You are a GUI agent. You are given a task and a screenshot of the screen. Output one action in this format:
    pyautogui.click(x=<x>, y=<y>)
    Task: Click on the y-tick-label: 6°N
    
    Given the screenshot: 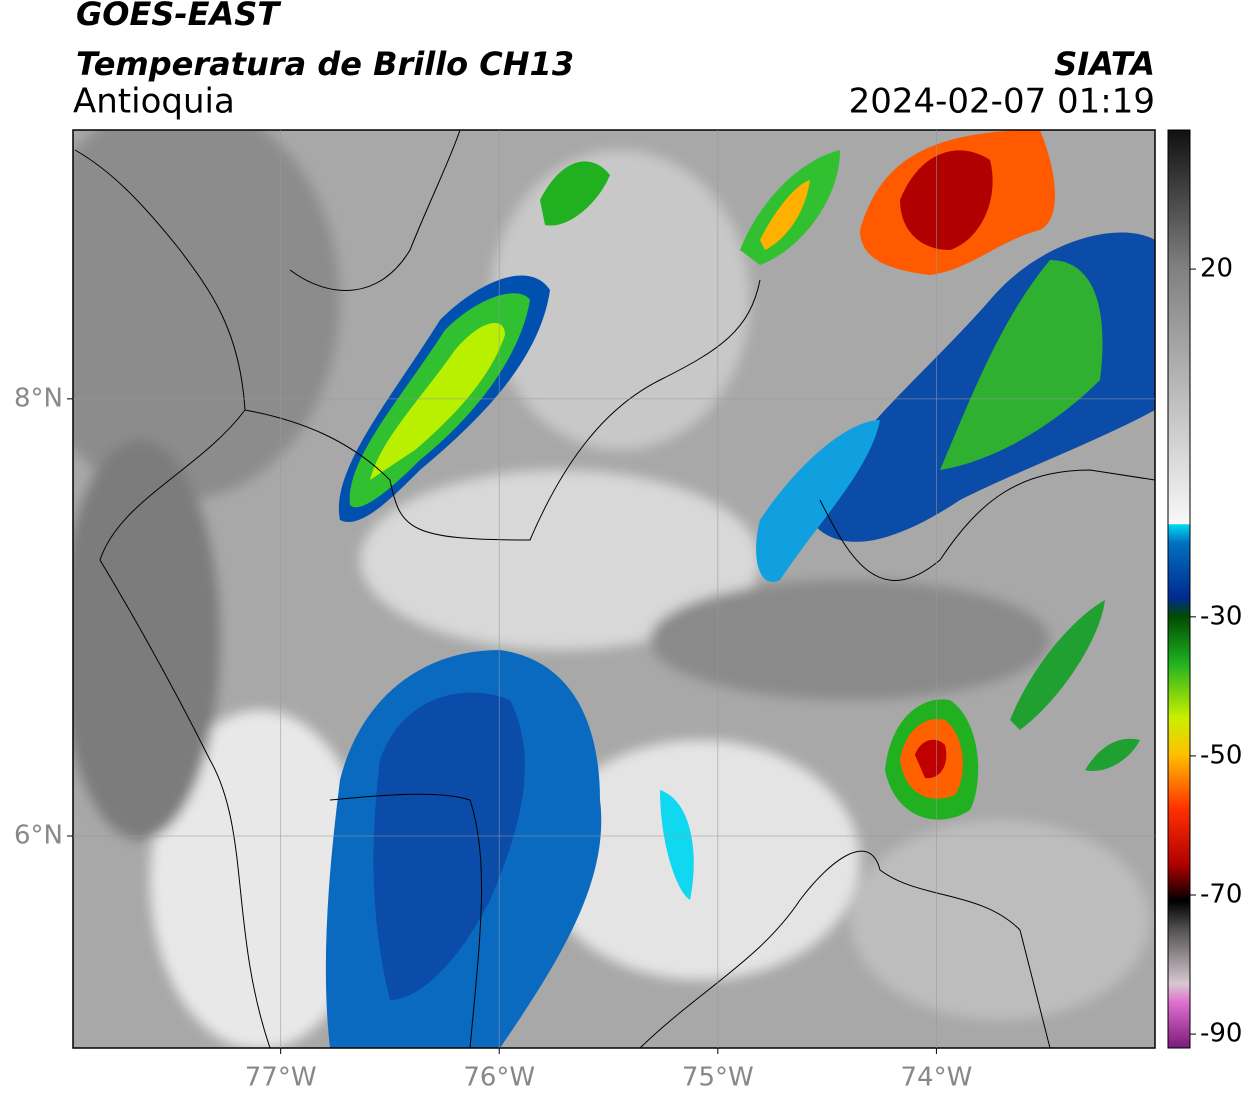 What is the action you would take?
    pyautogui.click(x=38, y=835)
    